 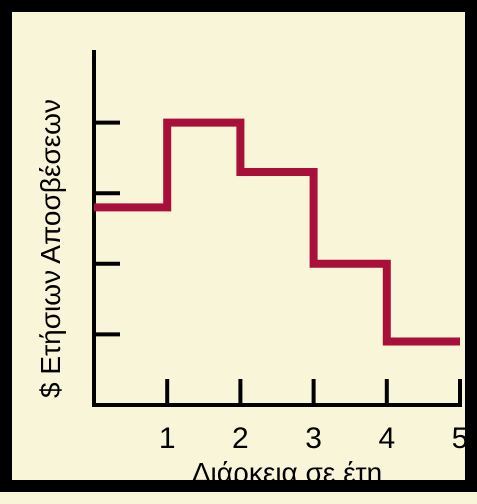 What do you see at coordinates (167, 438) in the screenshot?
I see `x-tick-label-1: 1` at bounding box center [167, 438].